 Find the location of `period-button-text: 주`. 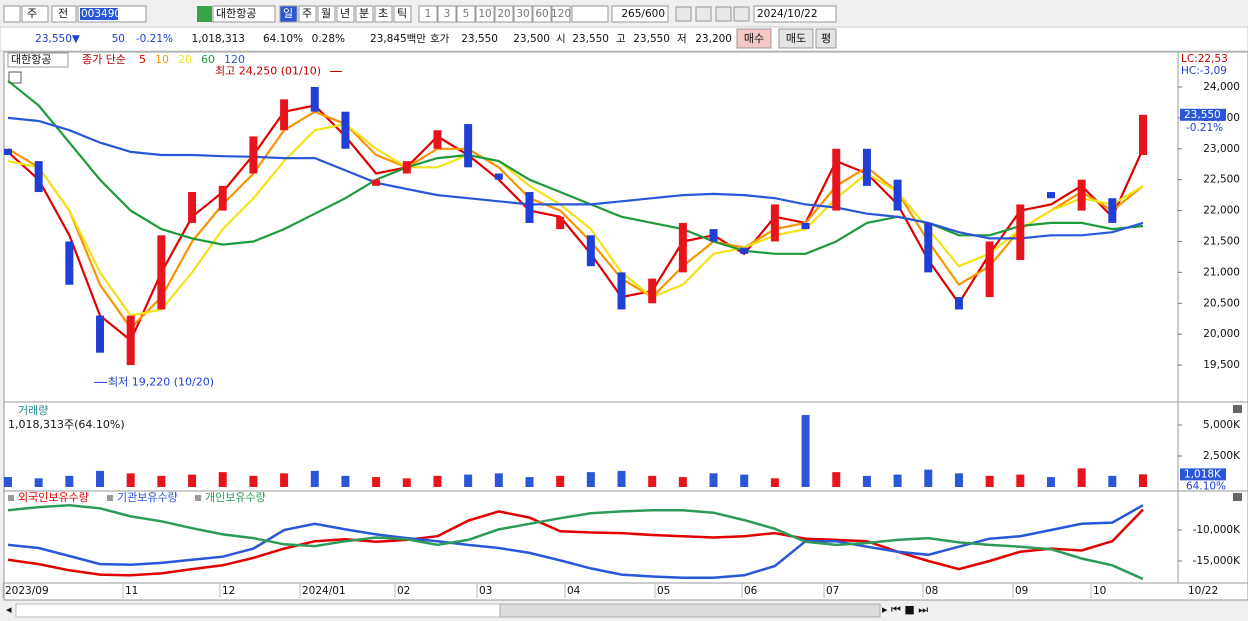

period-button-text: 주 is located at coordinates (307, 13).